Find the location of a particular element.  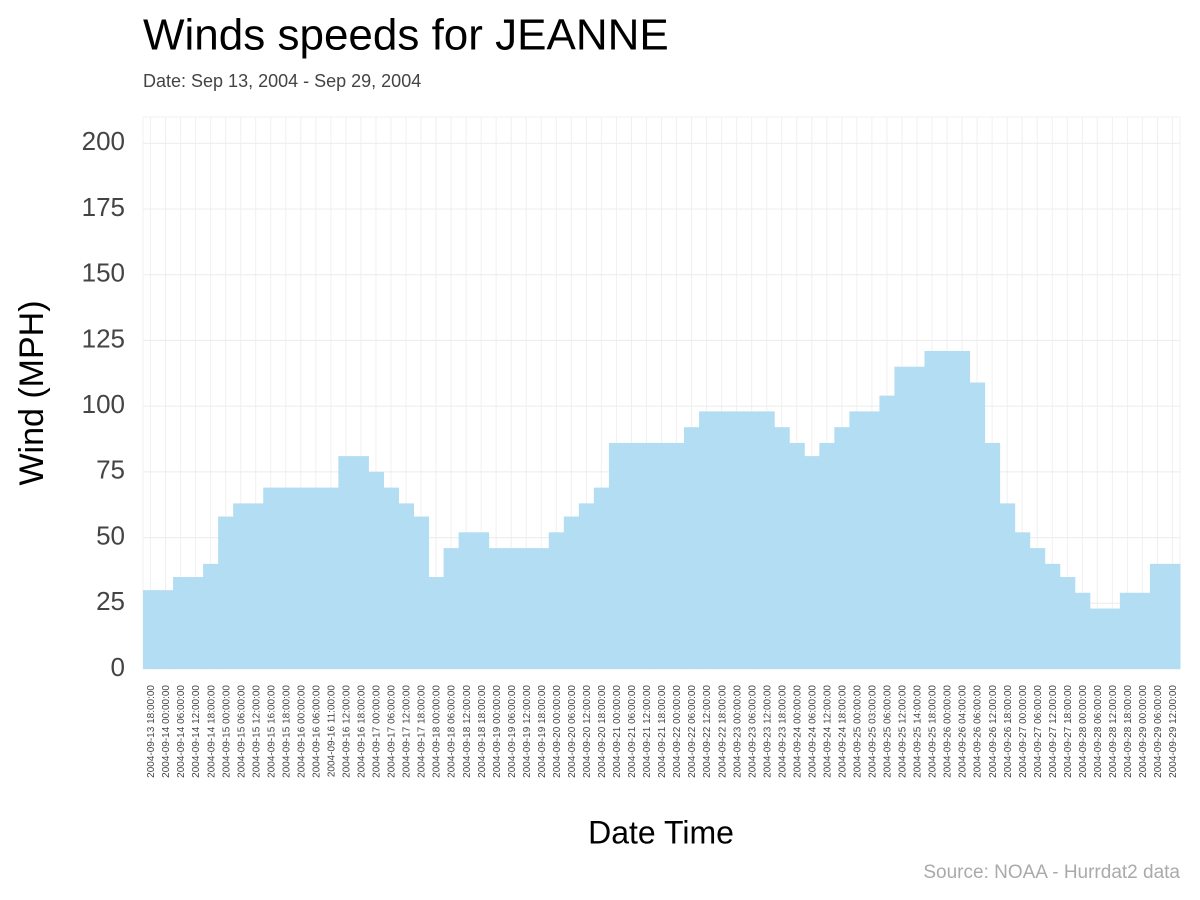

y-tick-label: 150 is located at coordinates (103, 273).